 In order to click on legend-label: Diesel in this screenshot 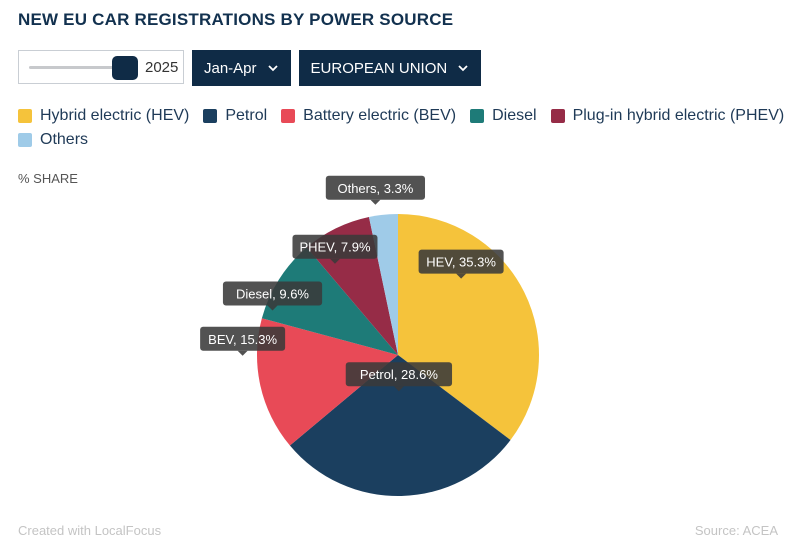, I will do `click(514, 115)`.